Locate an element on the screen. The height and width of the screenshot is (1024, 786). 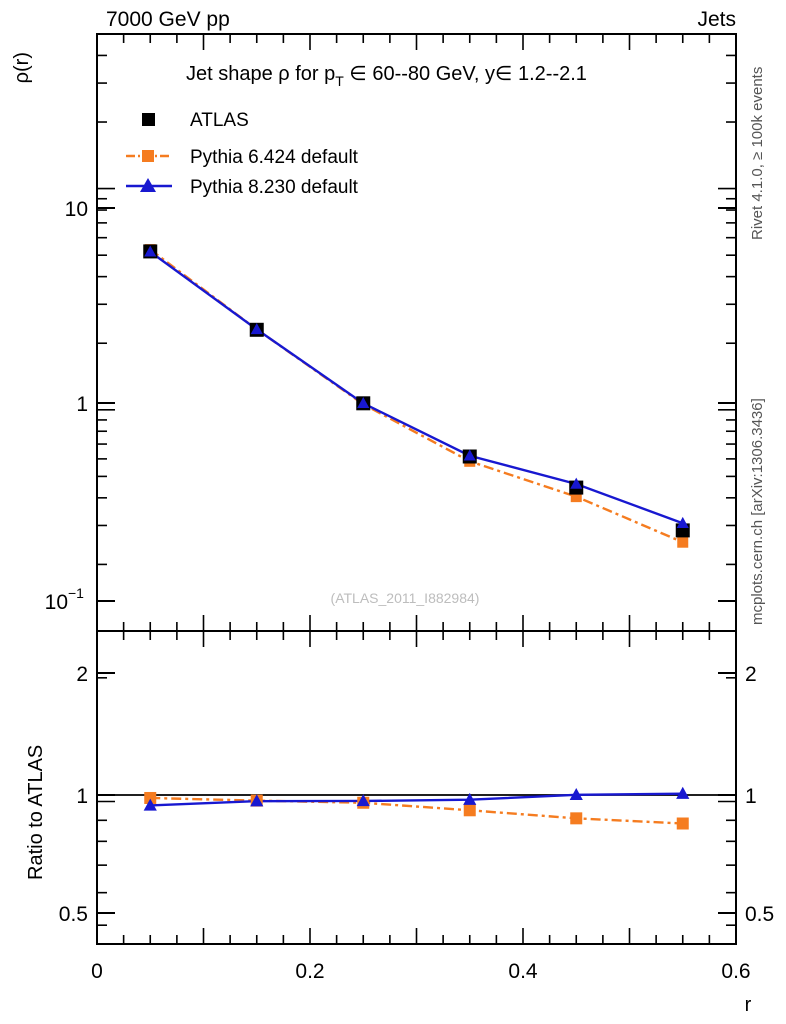
legend-marker-square-pythia6 is located at coordinates (148, 156).